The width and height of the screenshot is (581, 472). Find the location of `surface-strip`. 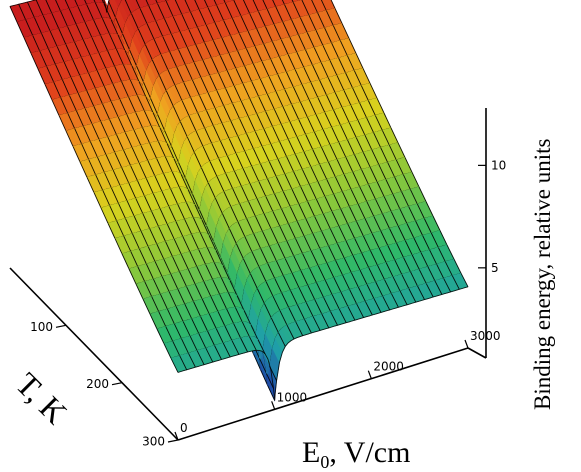

surface-strip is located at coordinates (193, 60).